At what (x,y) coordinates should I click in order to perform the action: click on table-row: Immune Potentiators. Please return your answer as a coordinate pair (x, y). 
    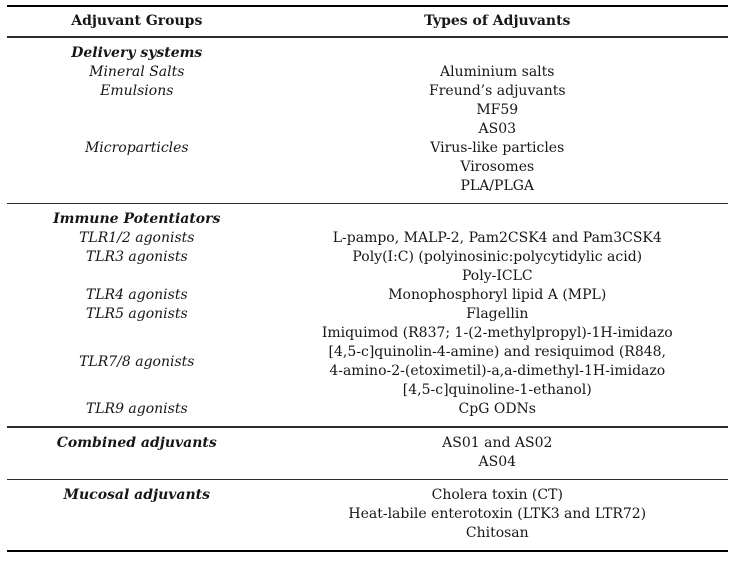
    Looking at the image, I should click on (367, 219).